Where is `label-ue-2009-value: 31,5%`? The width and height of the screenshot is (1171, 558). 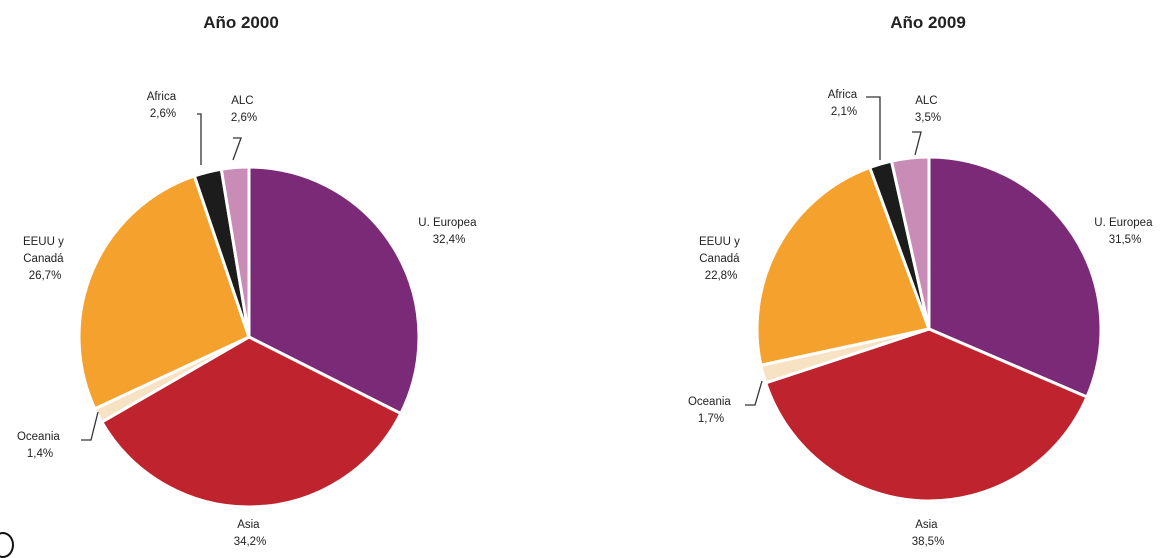
label-ue-2009-value: 31,5% is located at coordinates (1125, 240).